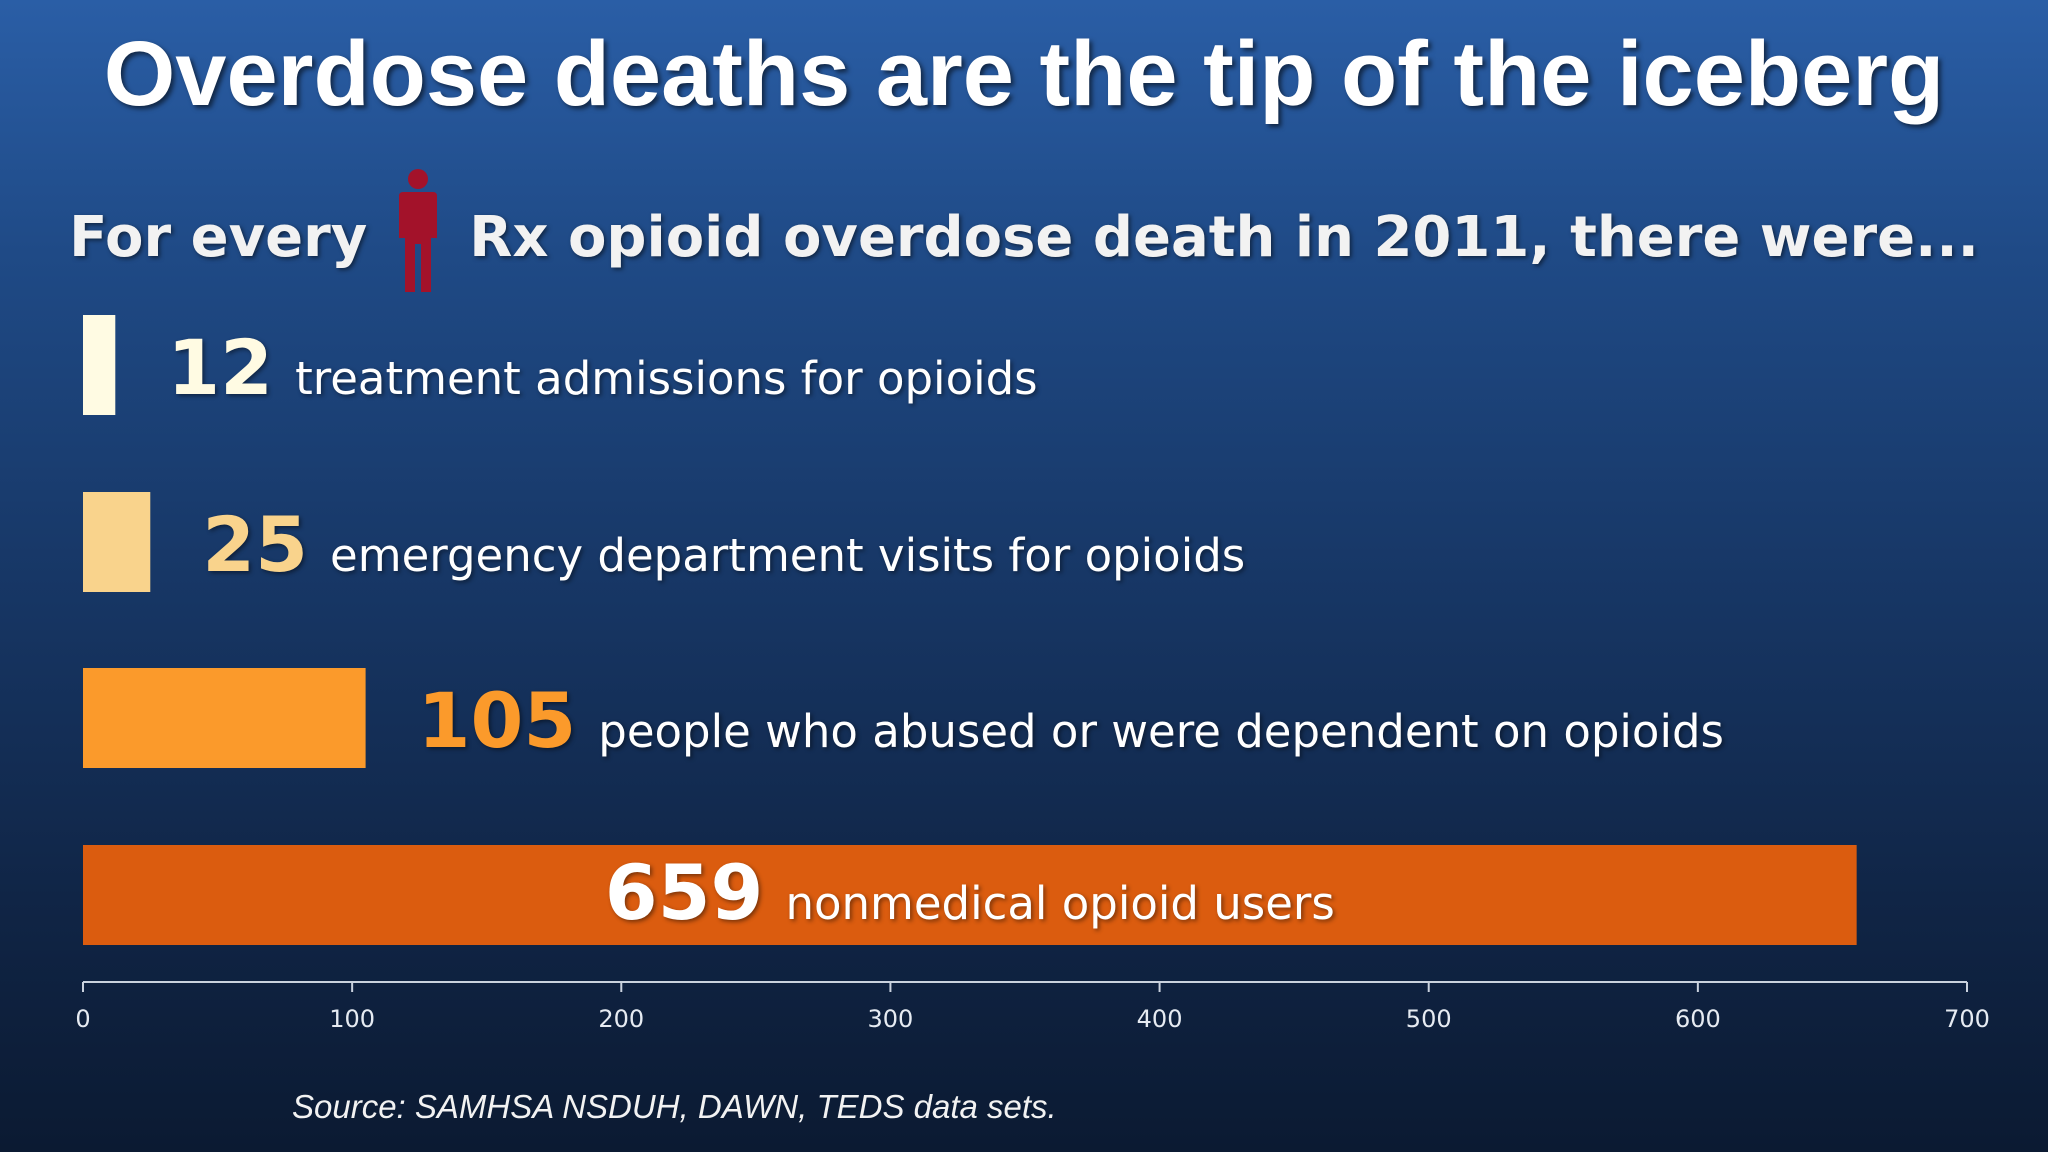  What do you see at coordinates (255, 544) in the screenshot?
I see `bar-value-label: 25` at bounding box center [255, 544].